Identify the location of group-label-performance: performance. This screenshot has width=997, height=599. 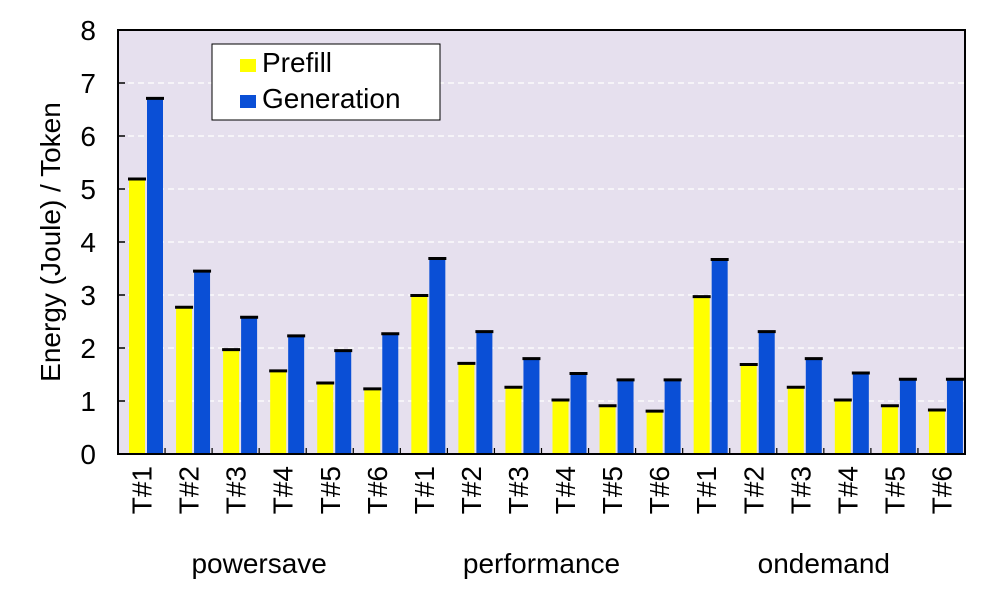
(541, 563).